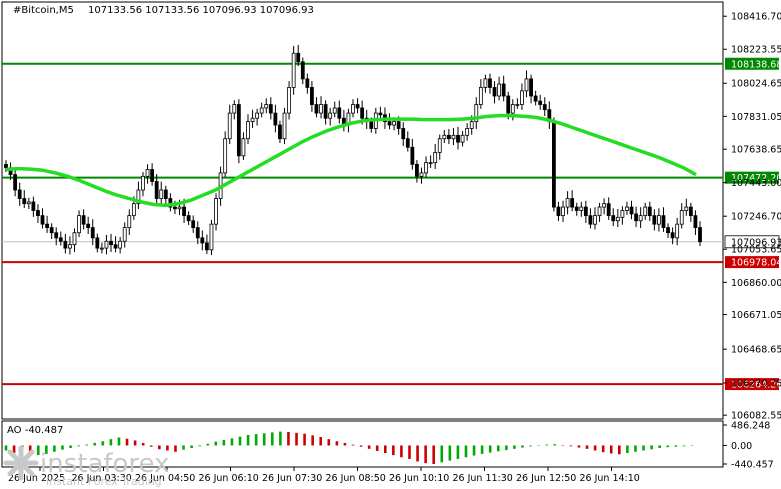 The image size is (781, 489). I want to click on x-tick-label: 26 Jun 2025, so click(36, 478).